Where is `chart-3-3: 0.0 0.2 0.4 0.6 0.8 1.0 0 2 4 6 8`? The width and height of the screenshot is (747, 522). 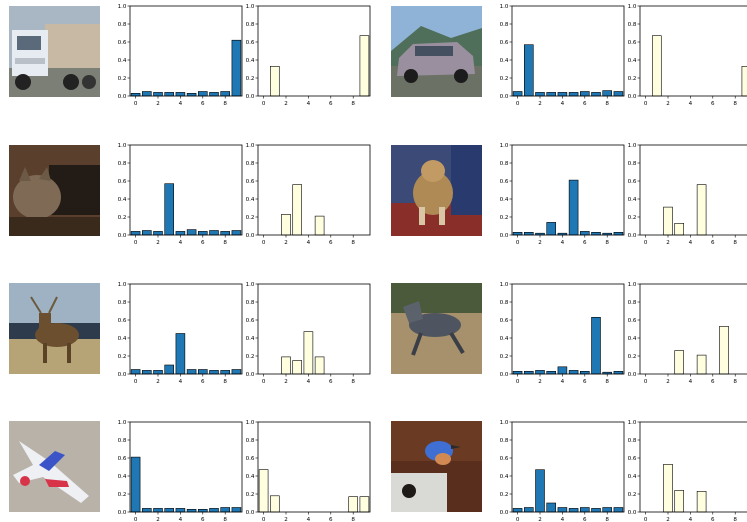
chart-3-3: 0.0 0.2 0.4 0.6 0.8 1.0 0 2 4 6 8 is located at coordinates (687, 469).